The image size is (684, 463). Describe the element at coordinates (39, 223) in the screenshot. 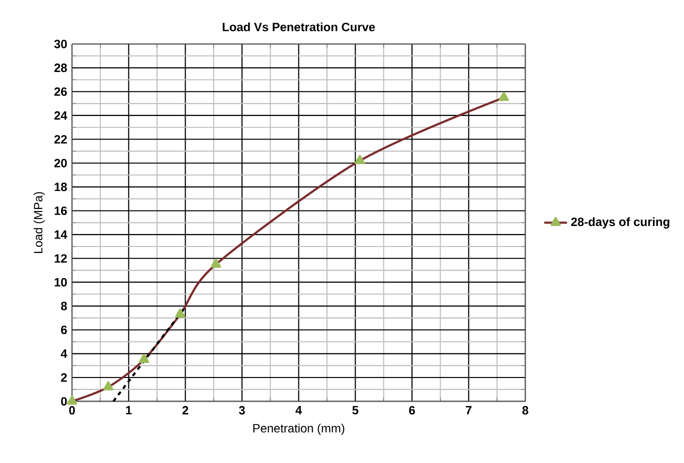

I see `y-axis-title: Load (MPa)` at that location.